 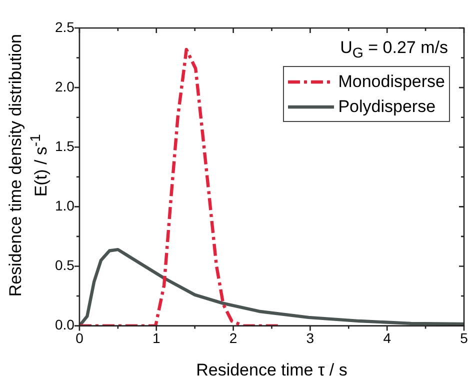 I want to click on text: 0.0, so click(x=64, y=324).